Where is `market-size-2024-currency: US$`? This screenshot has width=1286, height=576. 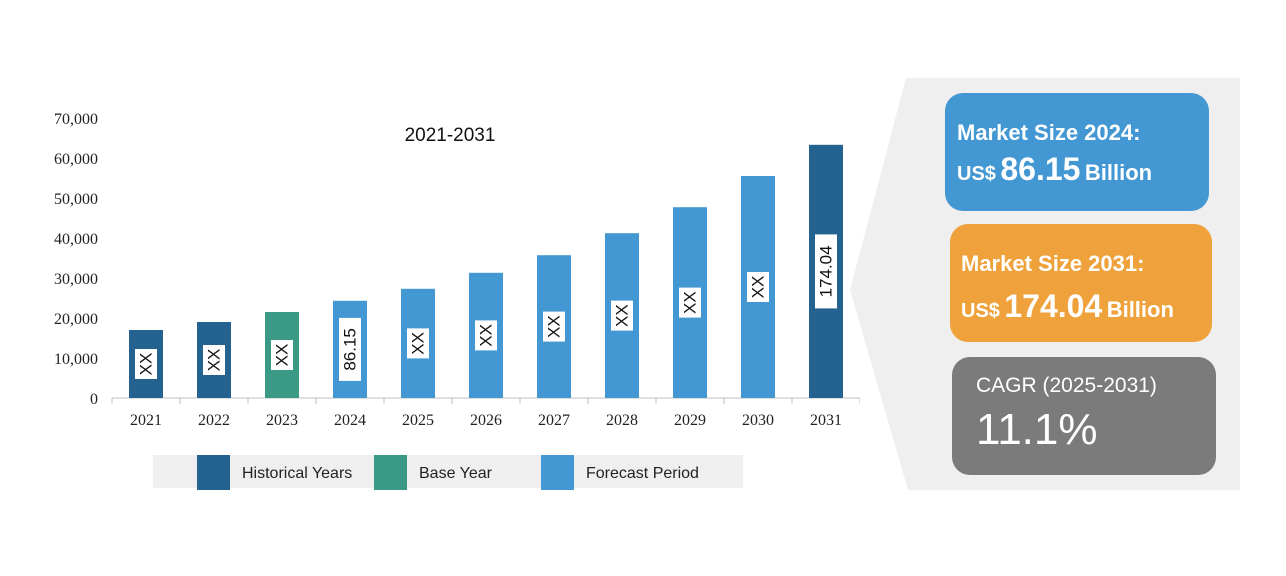 market-size-2024-currency: US$ is located at coordinates (976, 174).